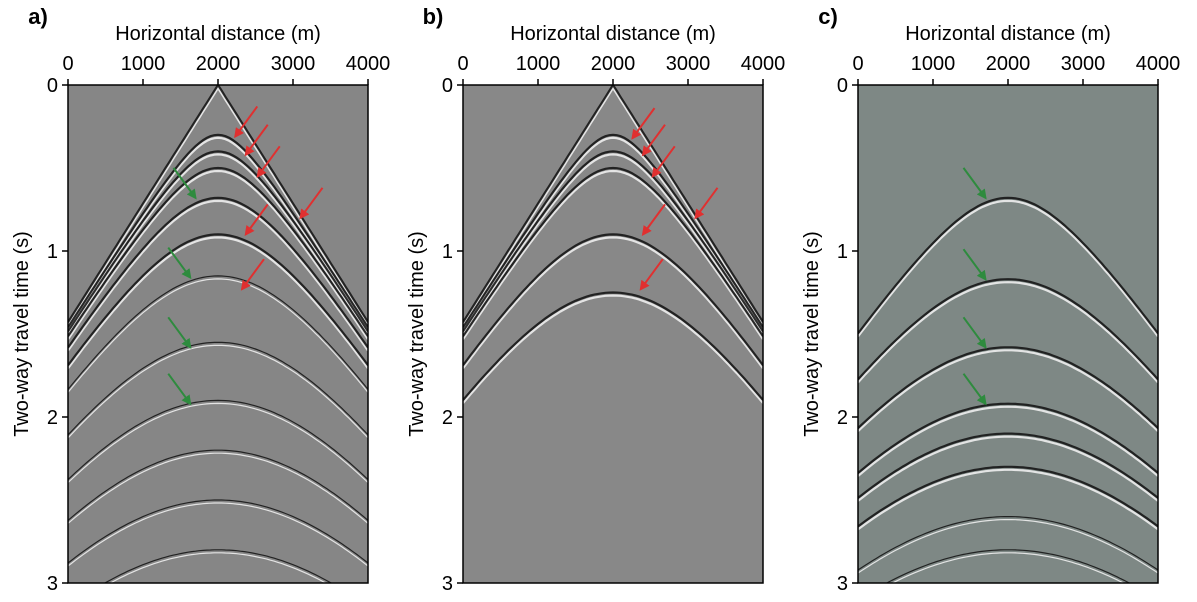 This screenshot has width=1197, height=602. Describe the element at coordinates (433, 16) in the screenshot. I see `panel-label: b)` at that location.